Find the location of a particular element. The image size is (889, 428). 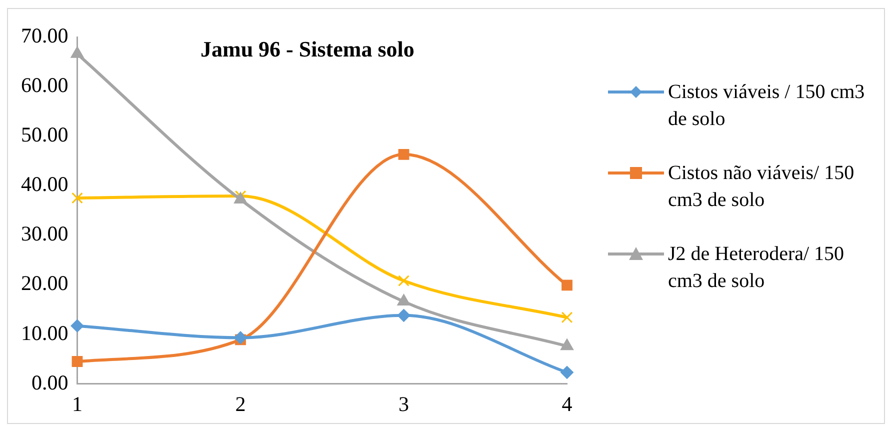

x-tick-label: 3 is located at coordinates (403, 404).